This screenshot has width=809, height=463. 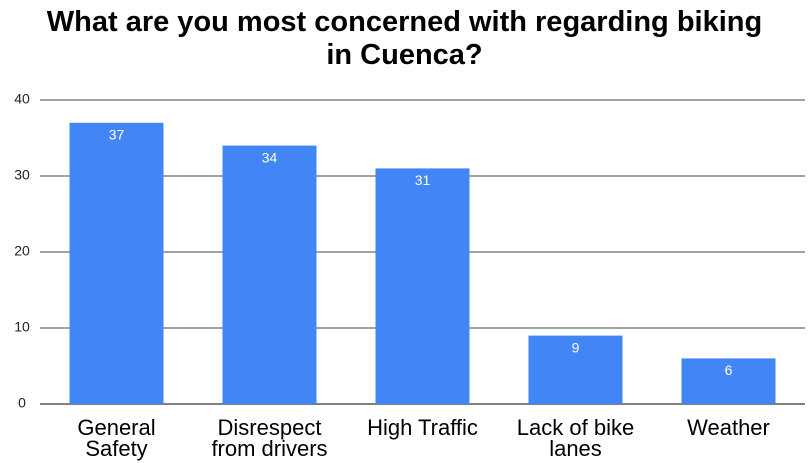 What do you see at coordinates (575, 438) in the screenshot?
I see `x-tick-label: Lack of bike lanes` at bounding box center [575, 438].